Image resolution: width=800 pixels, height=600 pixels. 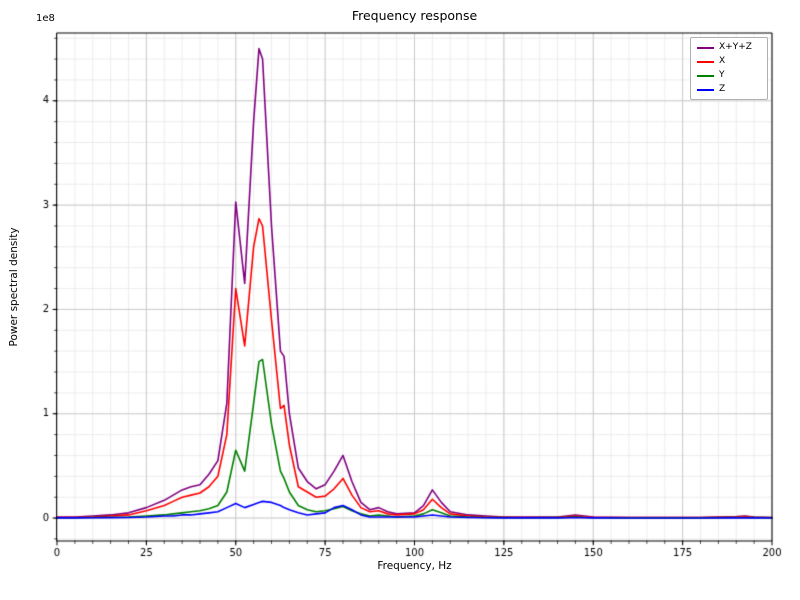 What do you see at coordinates (14, 287) in the screenshot?
I see `y-axis-label: Power spectral density` at bounding box center [14, 287].